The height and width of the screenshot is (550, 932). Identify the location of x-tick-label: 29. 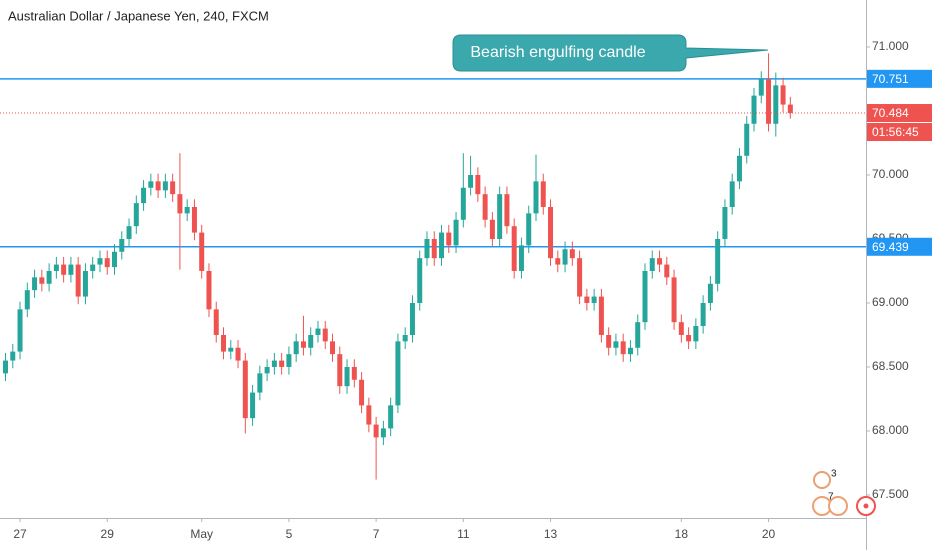
(108, 534).